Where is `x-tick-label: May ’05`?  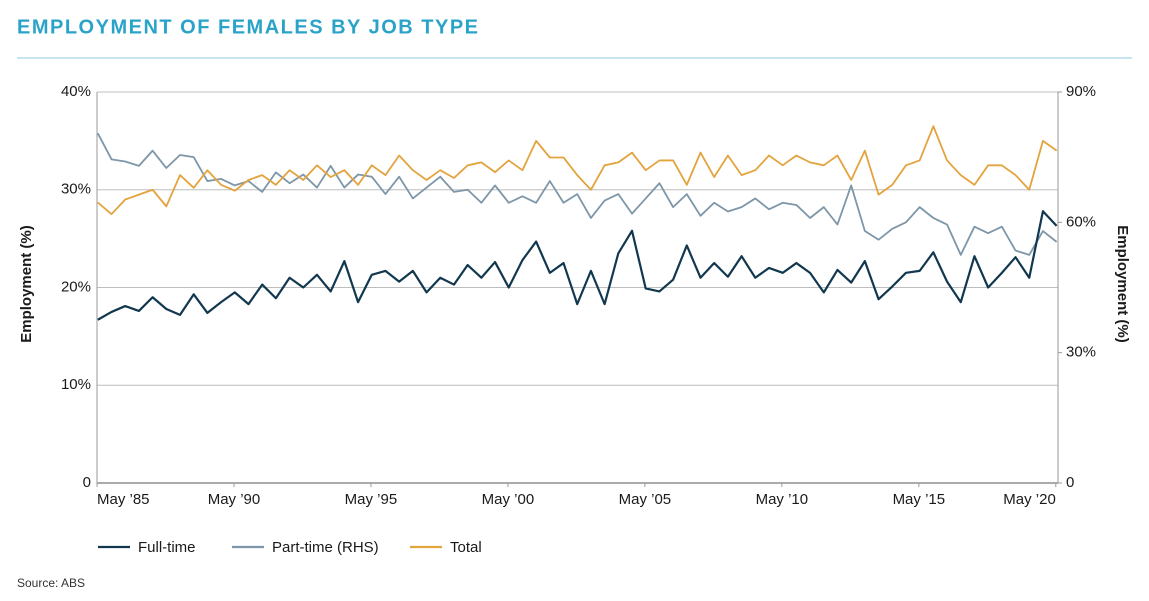 x-tick-label: May ’05 is located at coordinates (645, 499).